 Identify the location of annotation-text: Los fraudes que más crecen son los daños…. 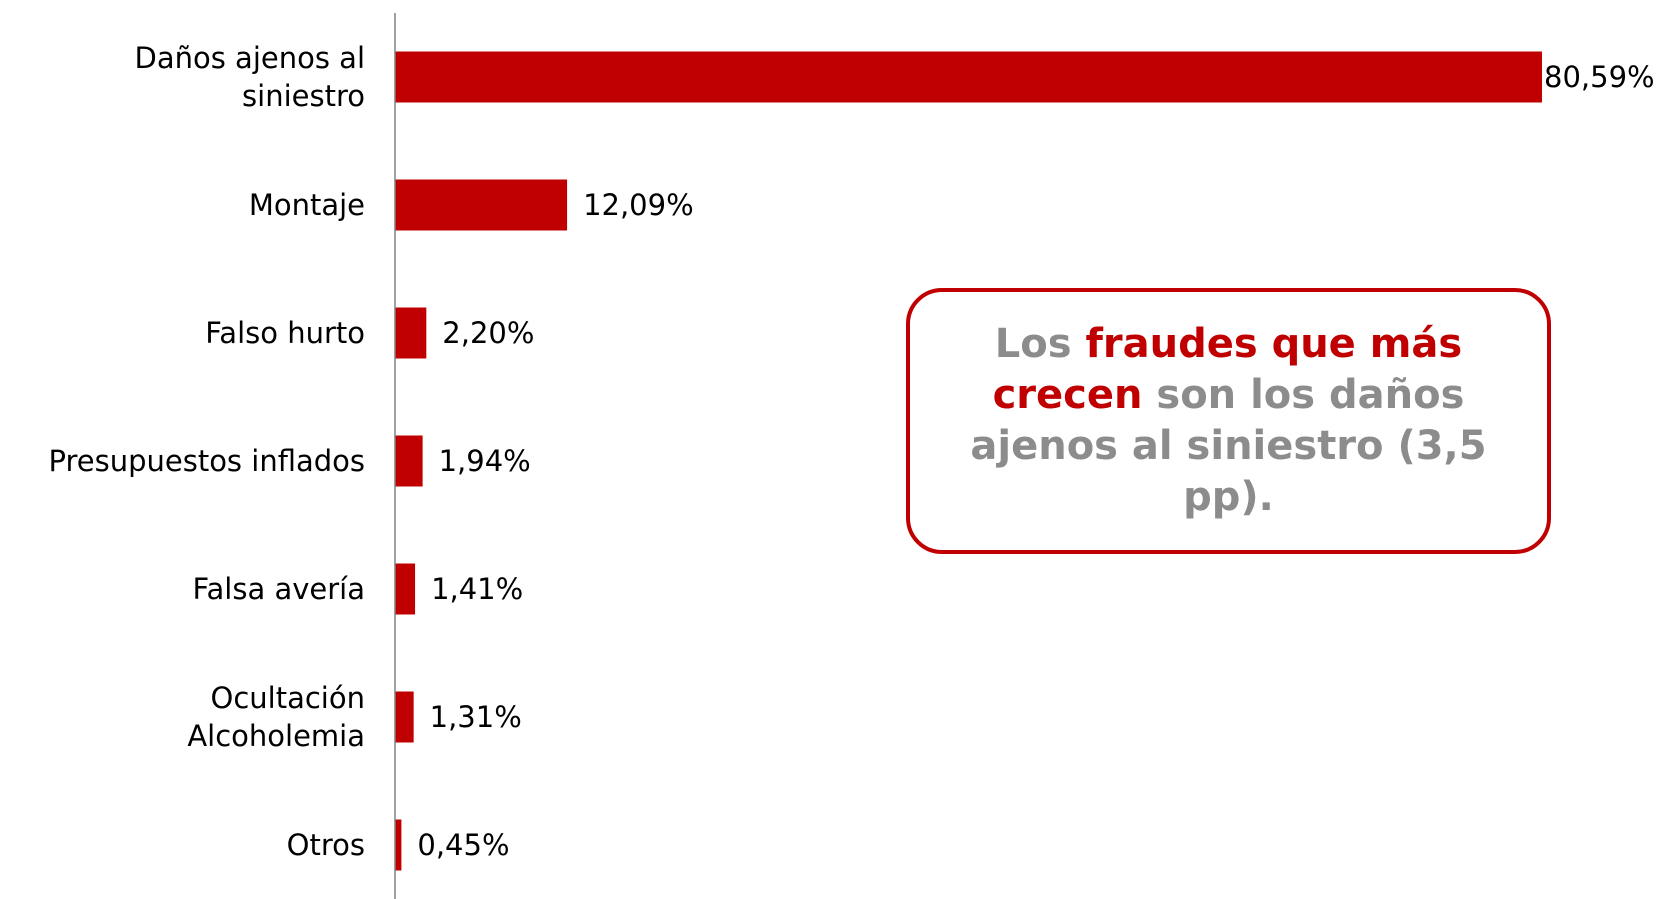
(1228, 421).